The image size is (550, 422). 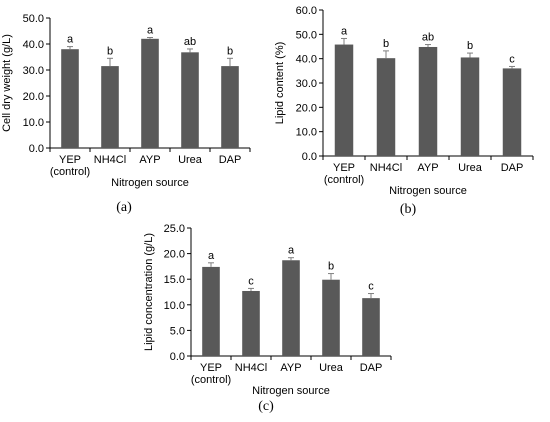 What do you see at coordinates (408, 209) in the screenshot?
I see `panel-label: (b)` at bounding box center [408, 209].